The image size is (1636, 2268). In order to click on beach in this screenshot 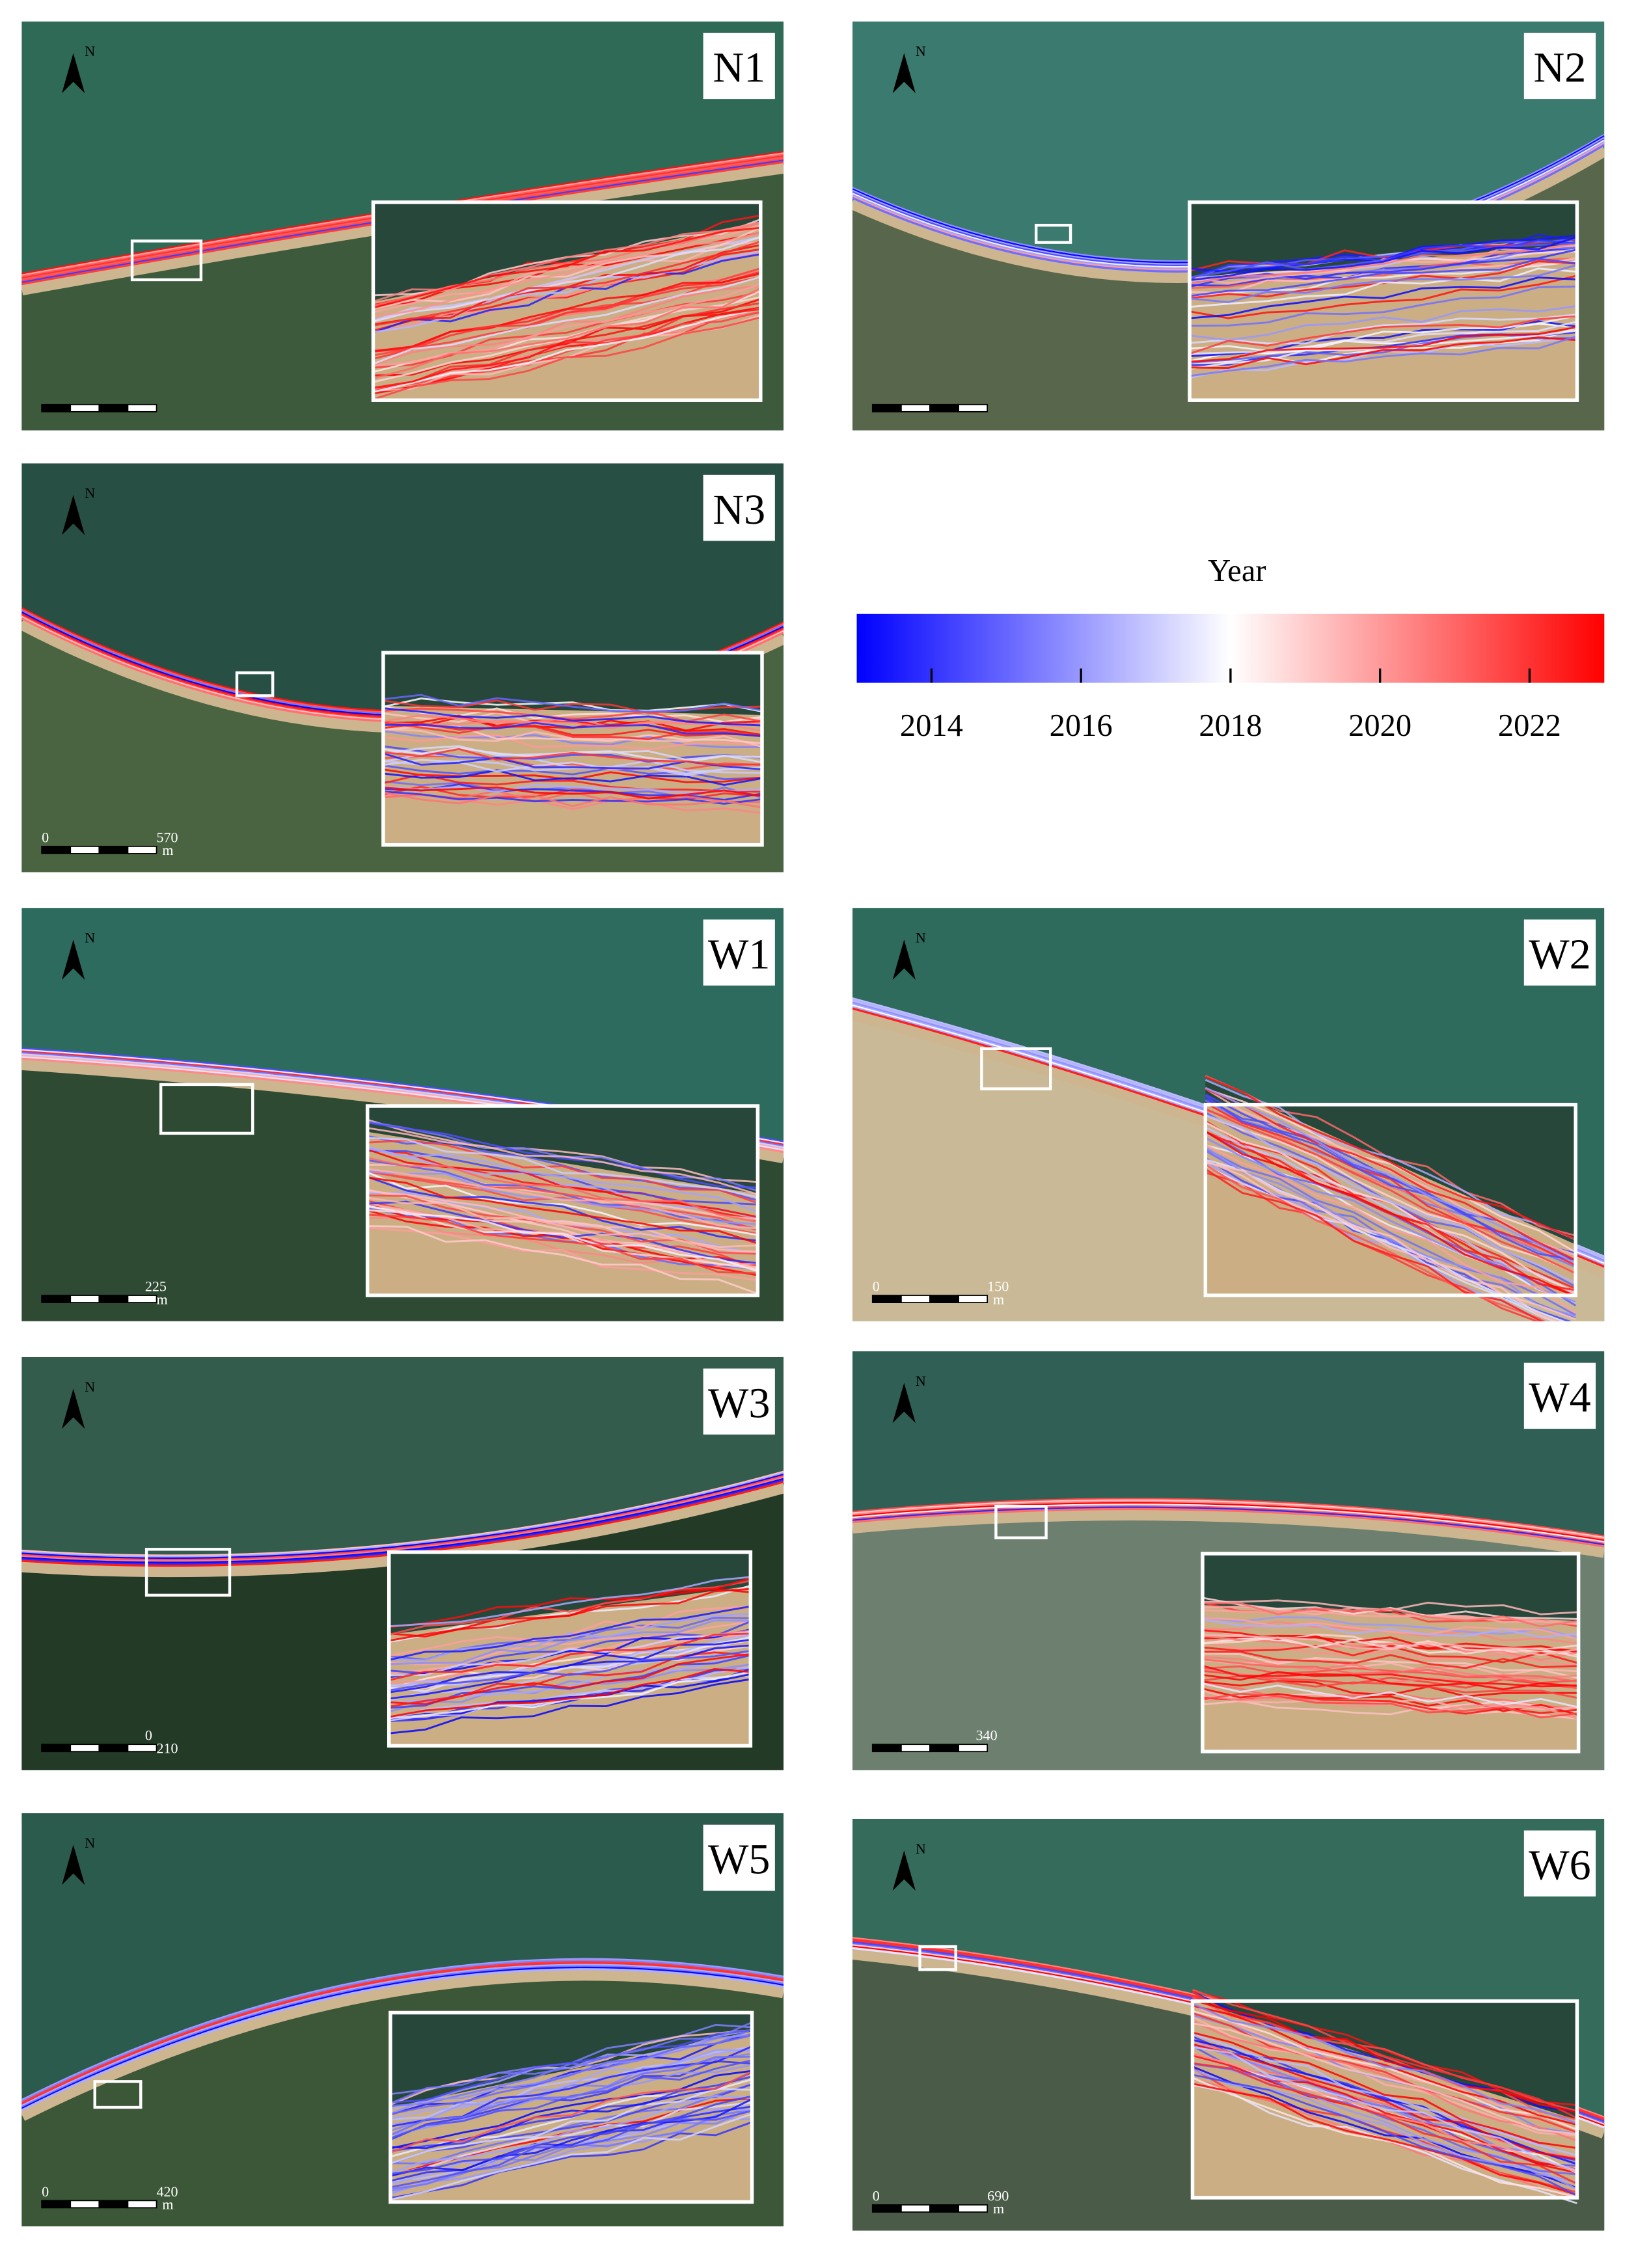, I will do `click(402, 2043)`.